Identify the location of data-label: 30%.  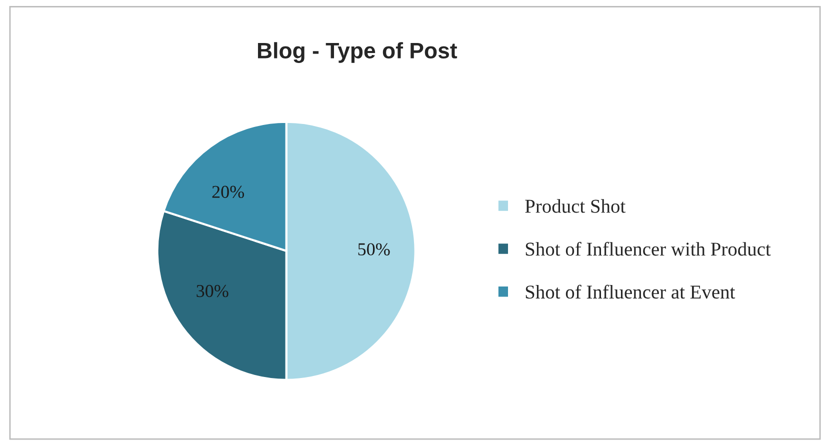
(212, 291).